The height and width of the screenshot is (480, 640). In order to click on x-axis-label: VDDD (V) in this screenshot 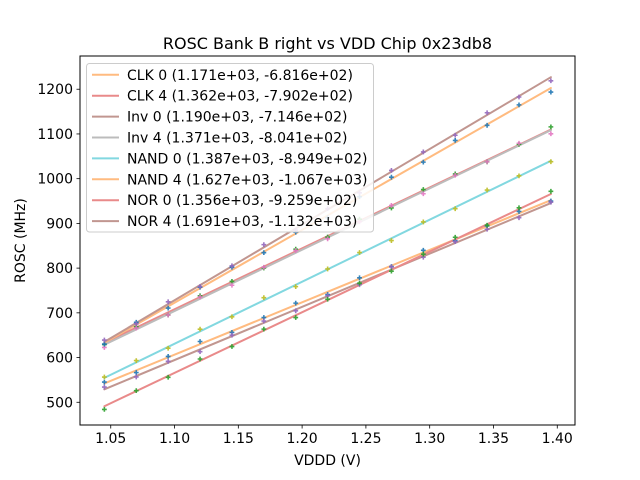, I will do `click(327, 461)`.